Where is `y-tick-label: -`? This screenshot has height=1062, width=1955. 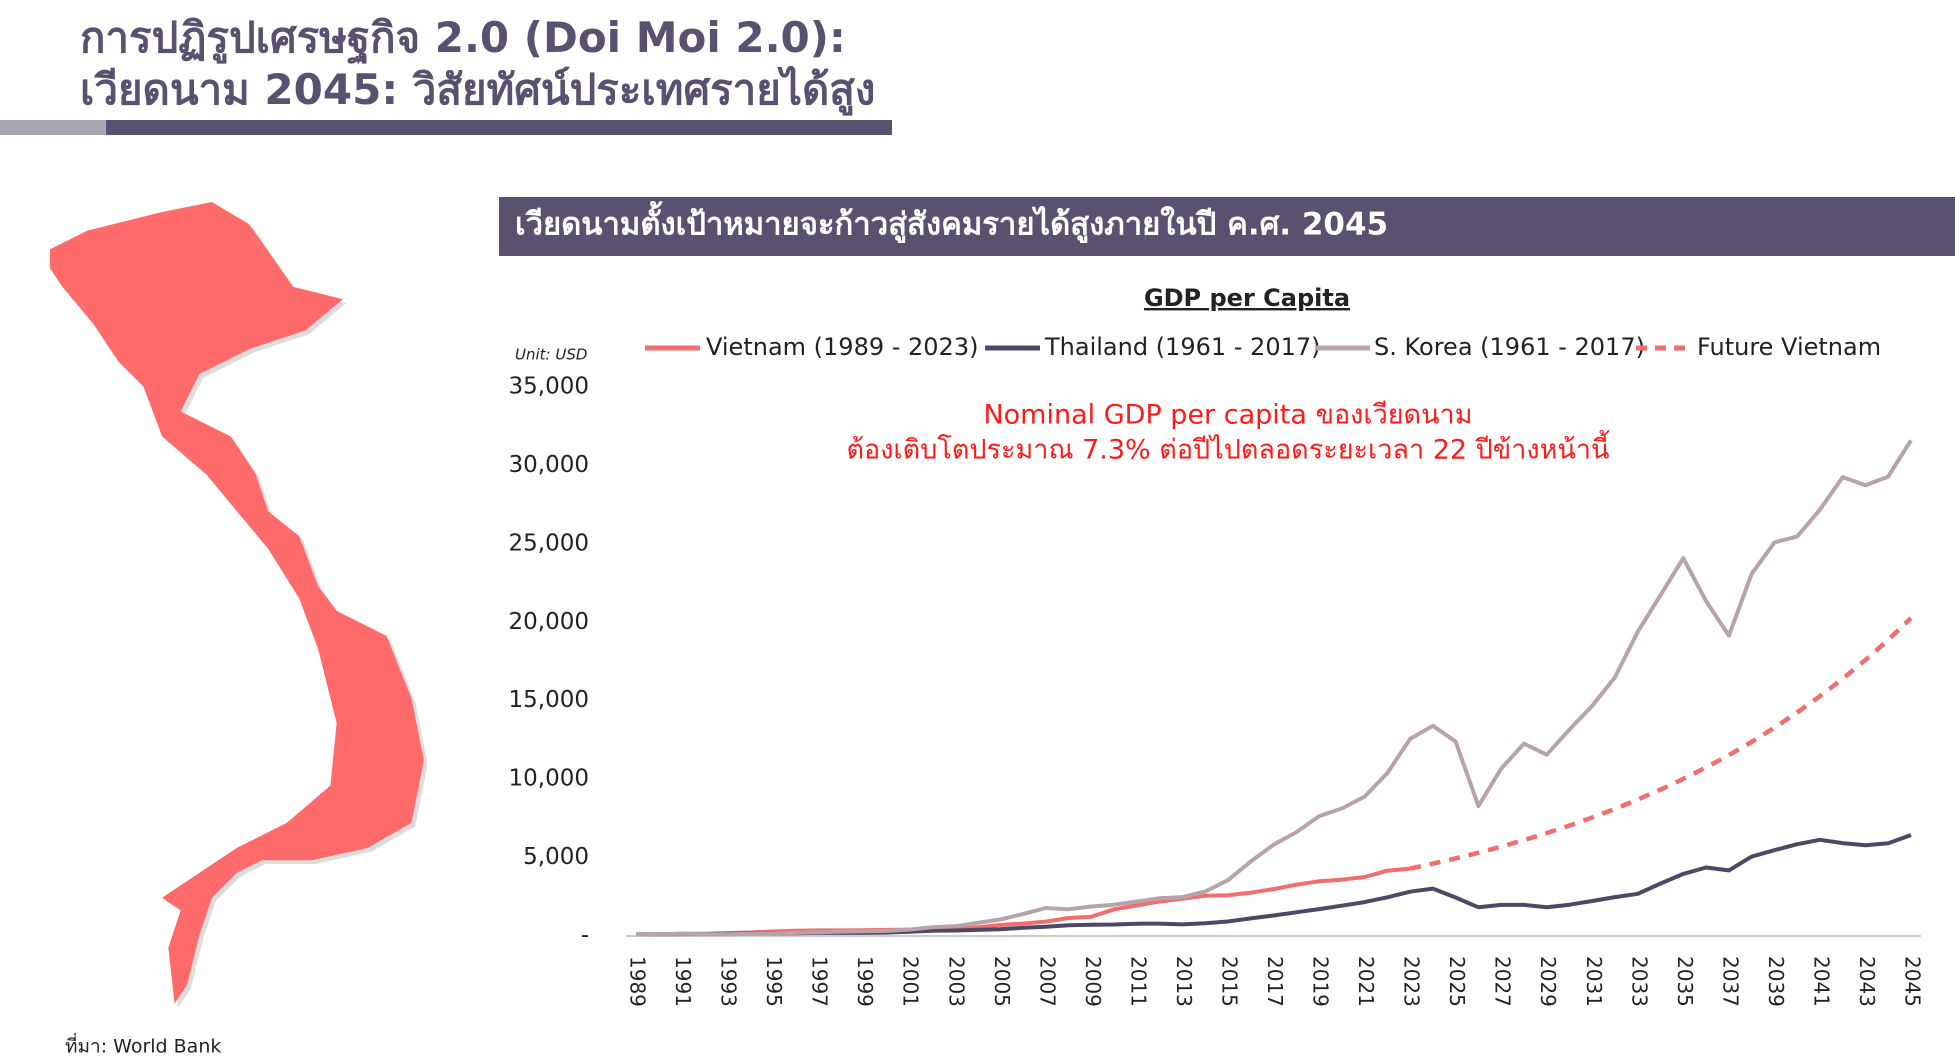 y-tick-label: - is located at coordinates (585, 936).